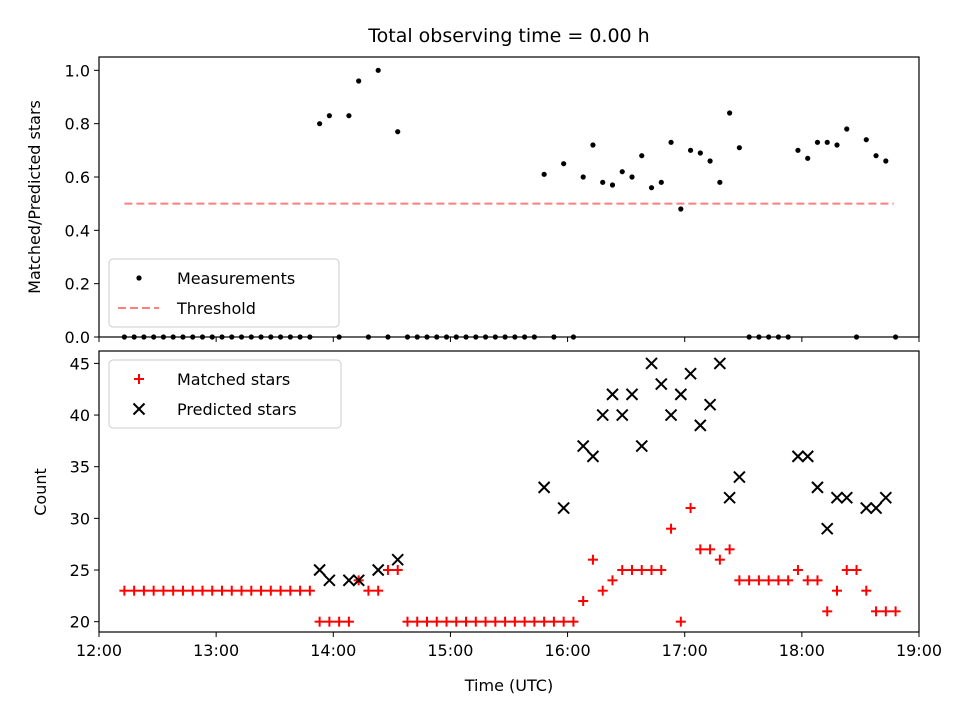 The image size is (960, 720). What do you see at coordinates (225, 394) in the screenshot?
I see `legend-box` at bounding box center [225, 394].